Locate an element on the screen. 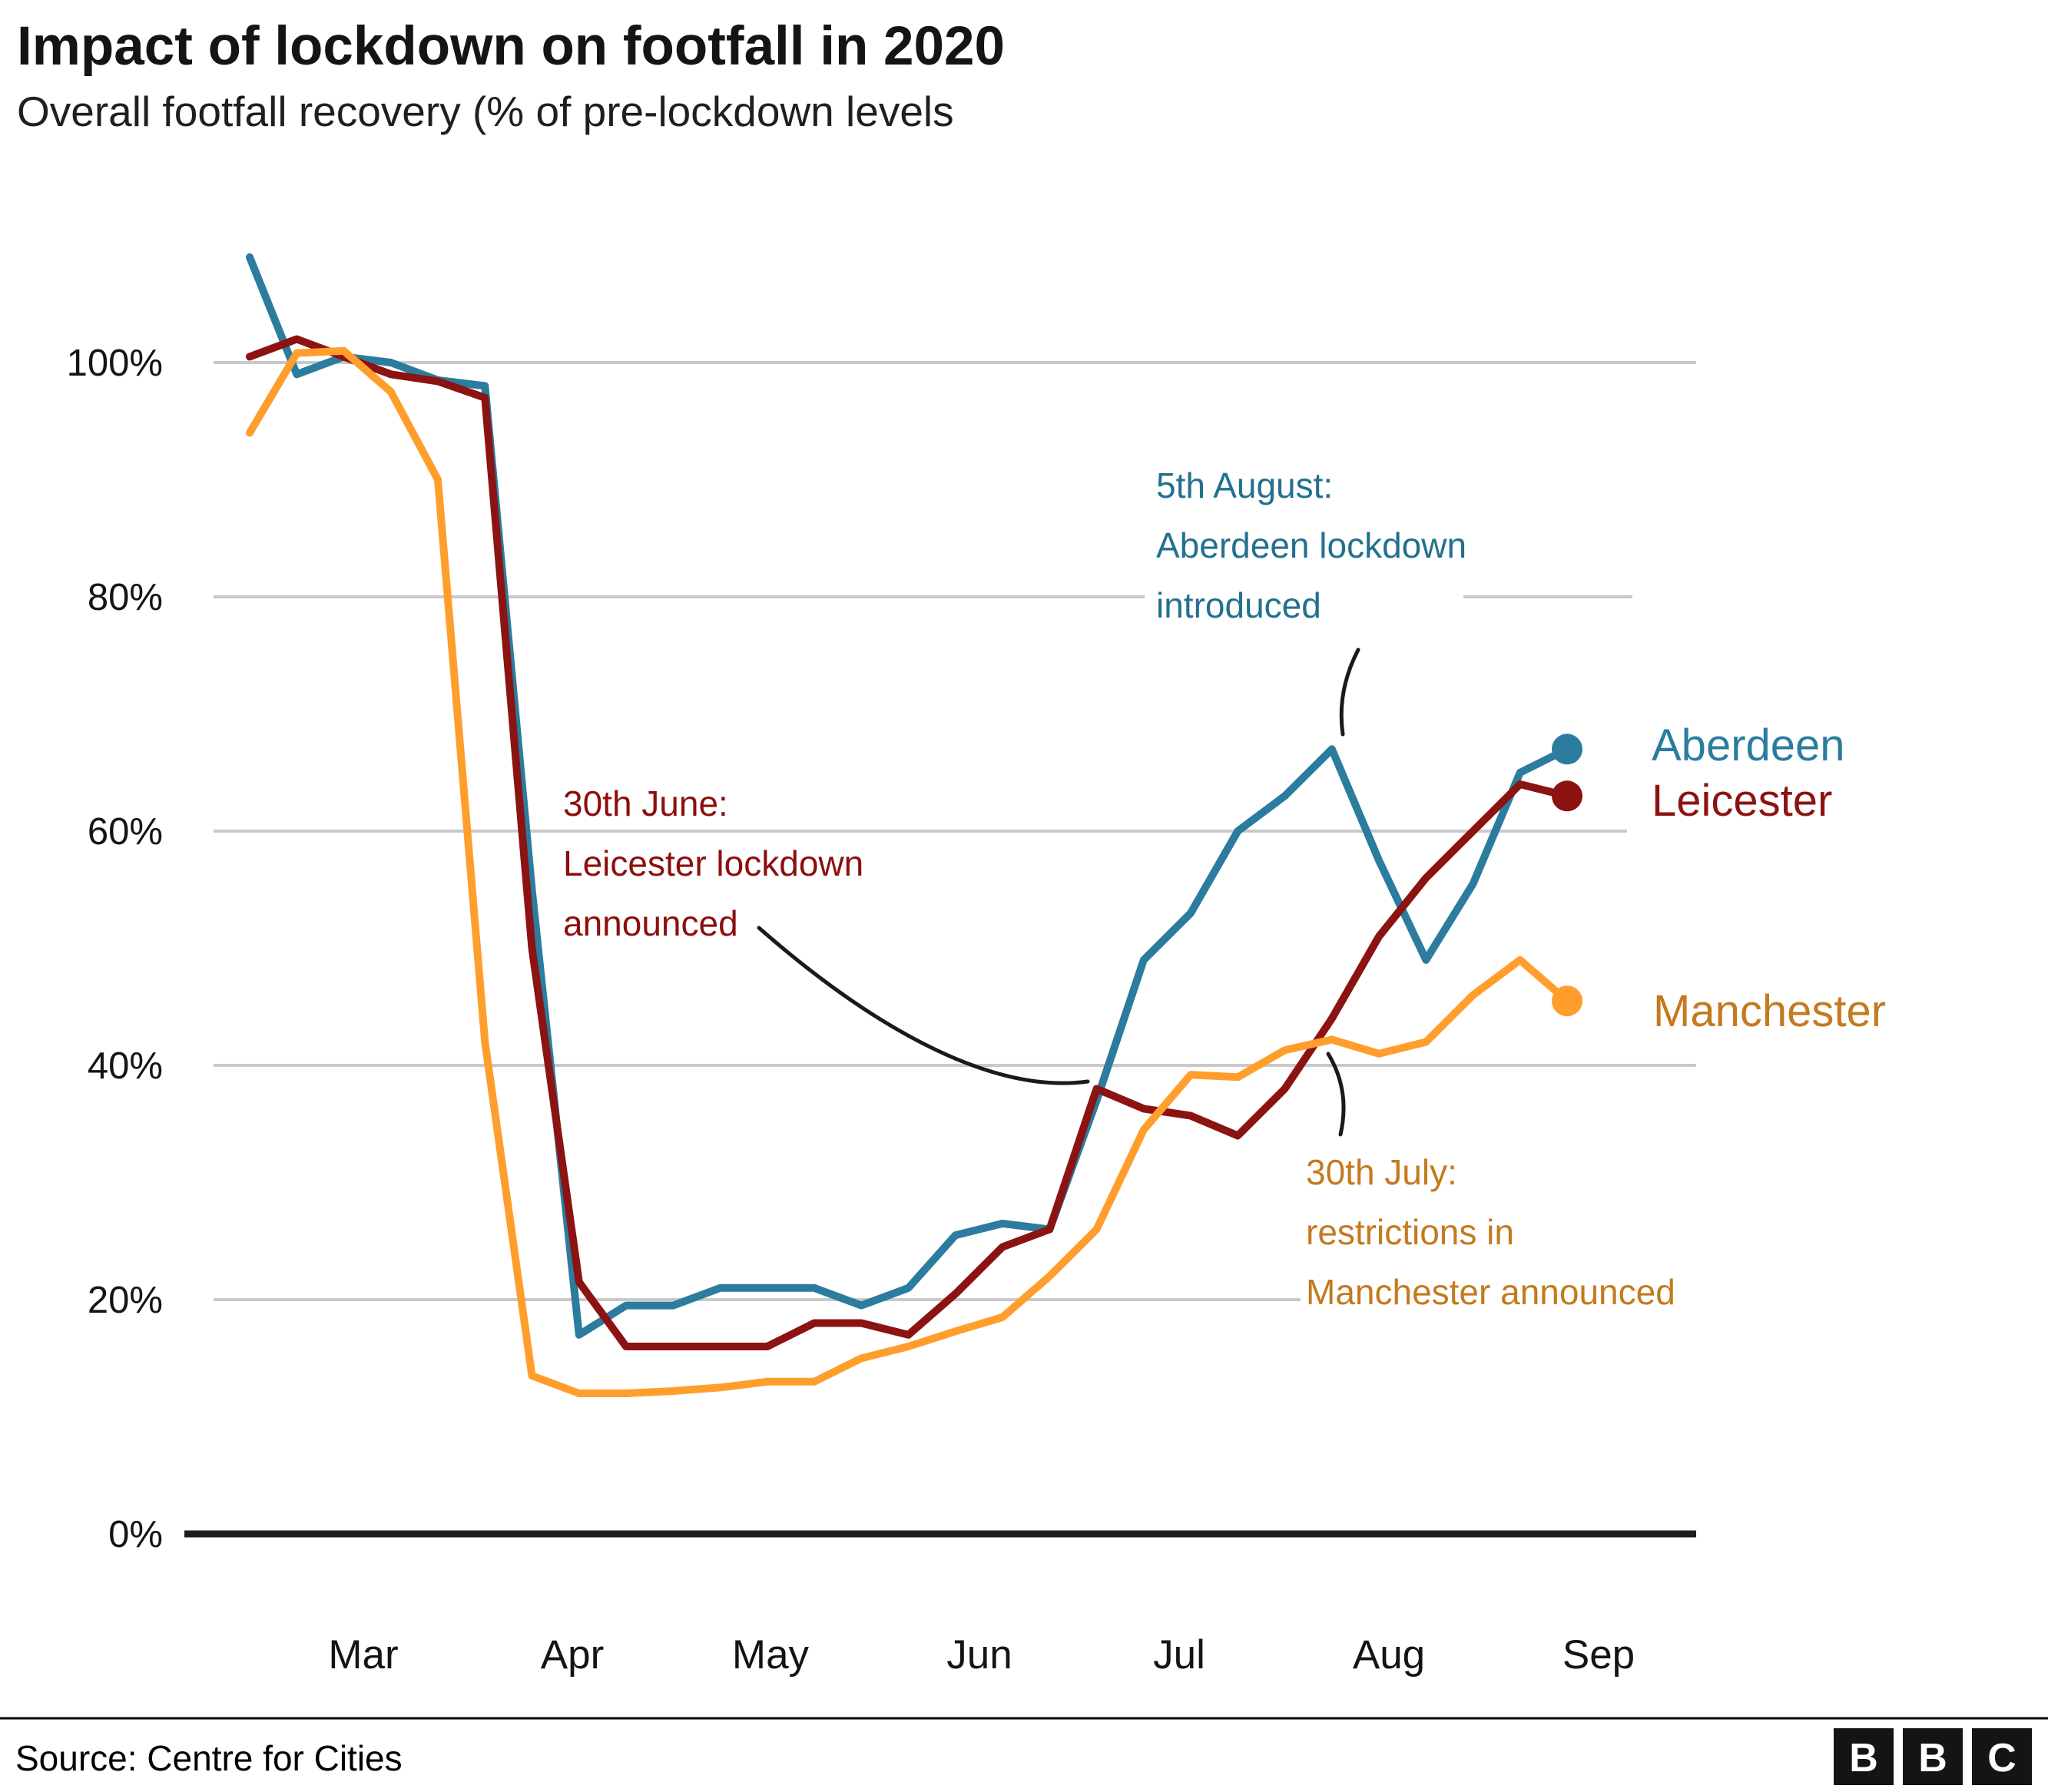  x-tick-label: Sep is located at coordinates (1599, 1655).